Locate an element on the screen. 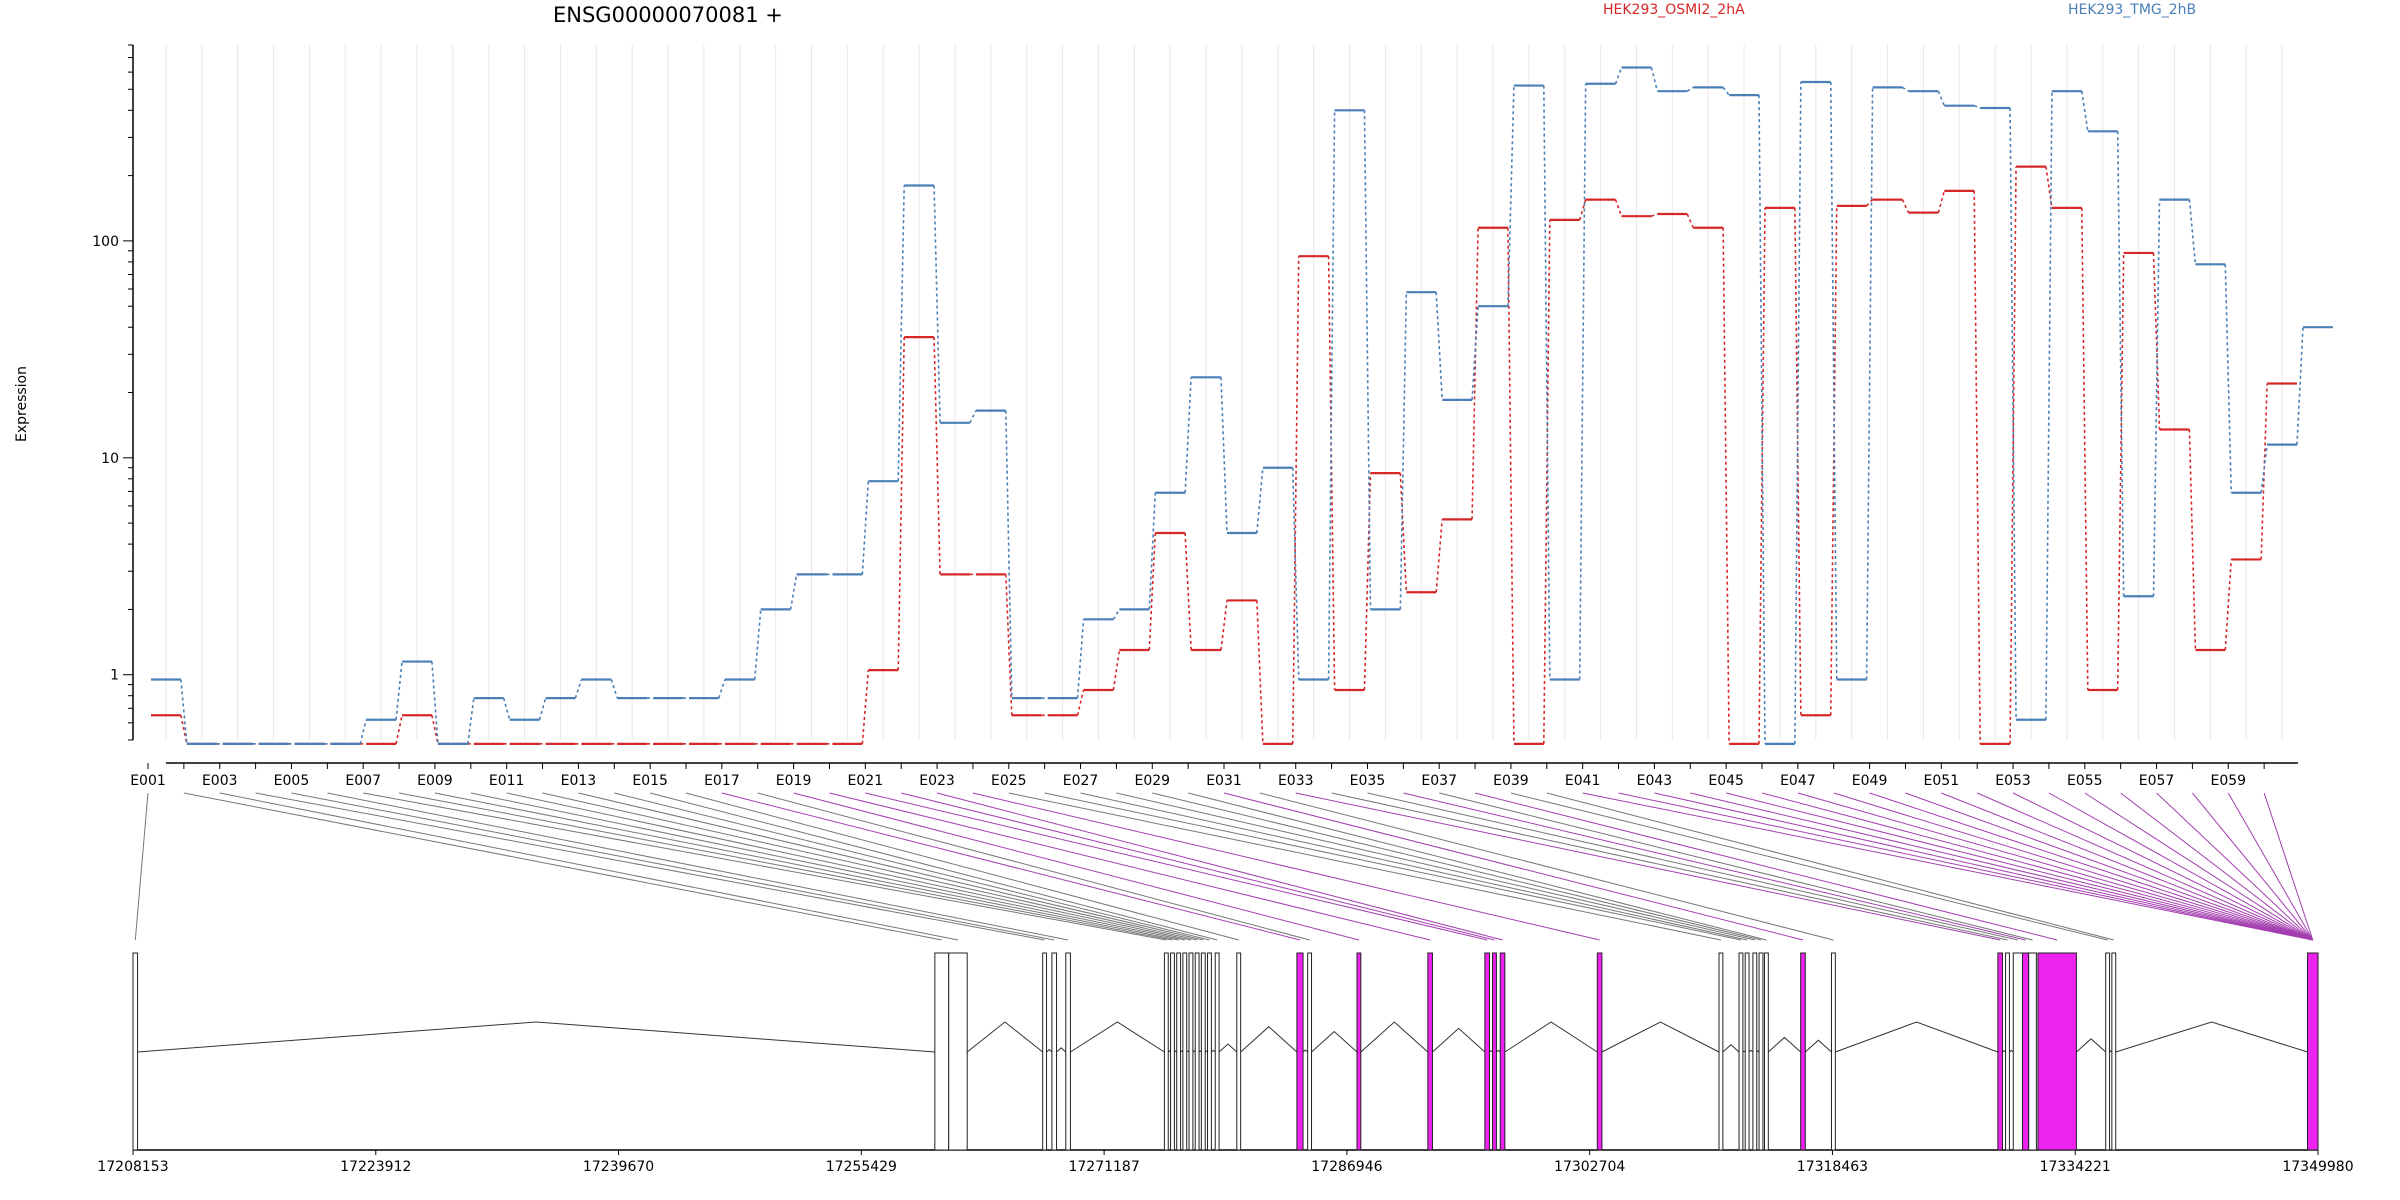  exon-tick-label: E059 is located at coordinates (2228, 781).